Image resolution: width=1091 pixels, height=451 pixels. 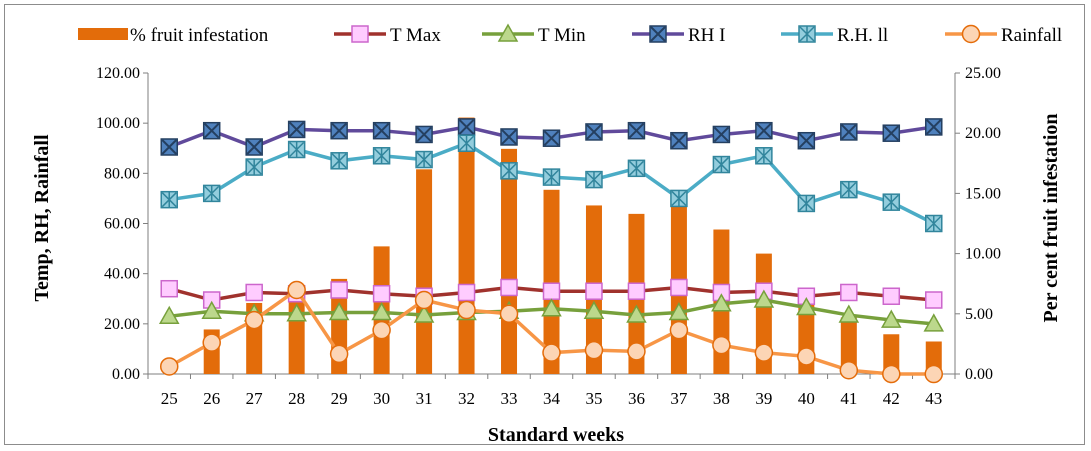 I want to click on x-tick-label: 42, so click(x=891, y=398).